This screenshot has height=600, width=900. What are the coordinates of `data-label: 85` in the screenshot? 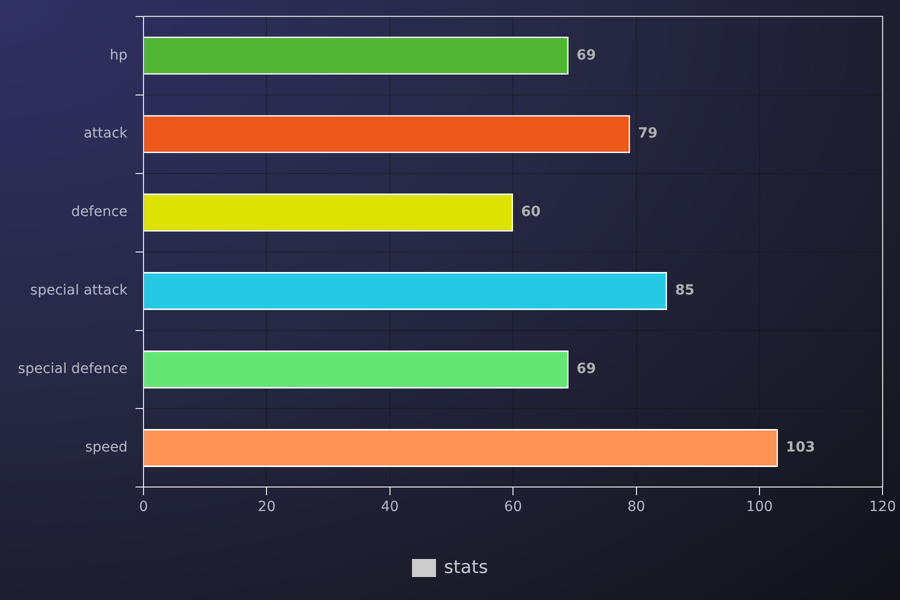 It's located at (685, 290).